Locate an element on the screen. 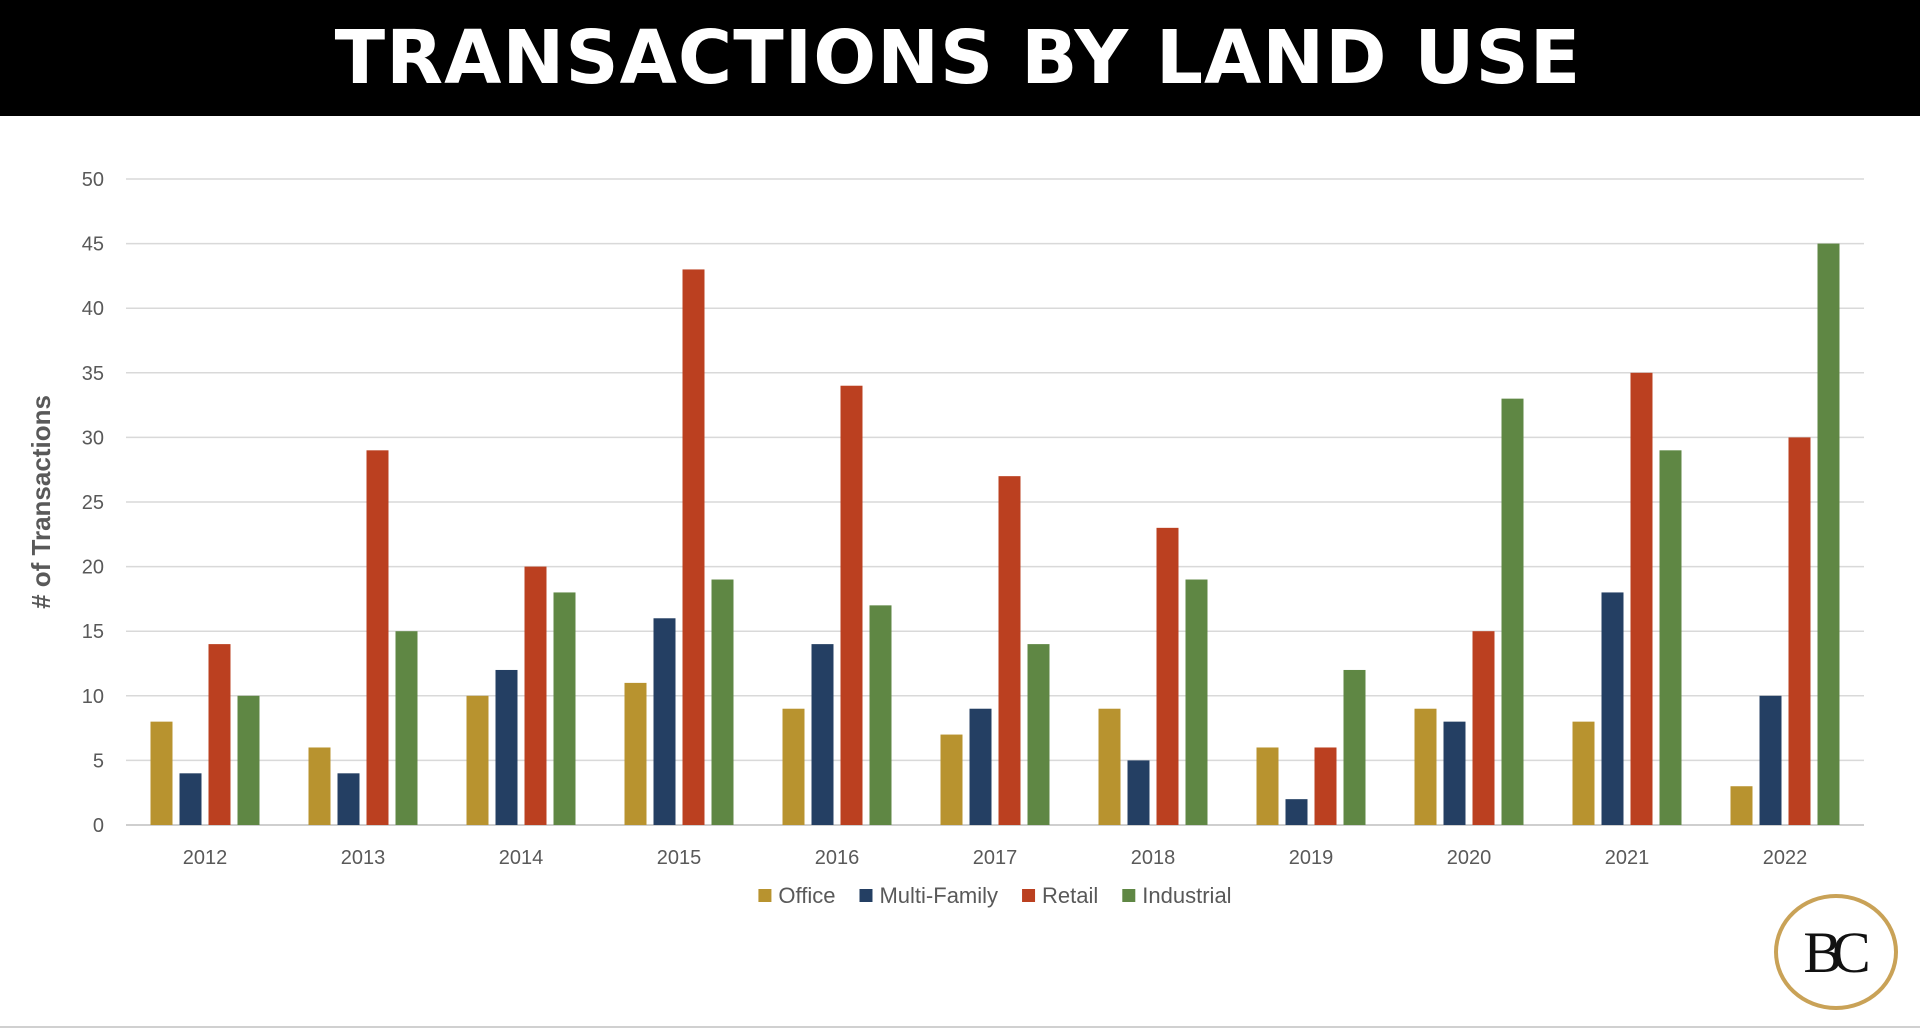  y-tick-label: 10 is located at coordinates (93, 697).